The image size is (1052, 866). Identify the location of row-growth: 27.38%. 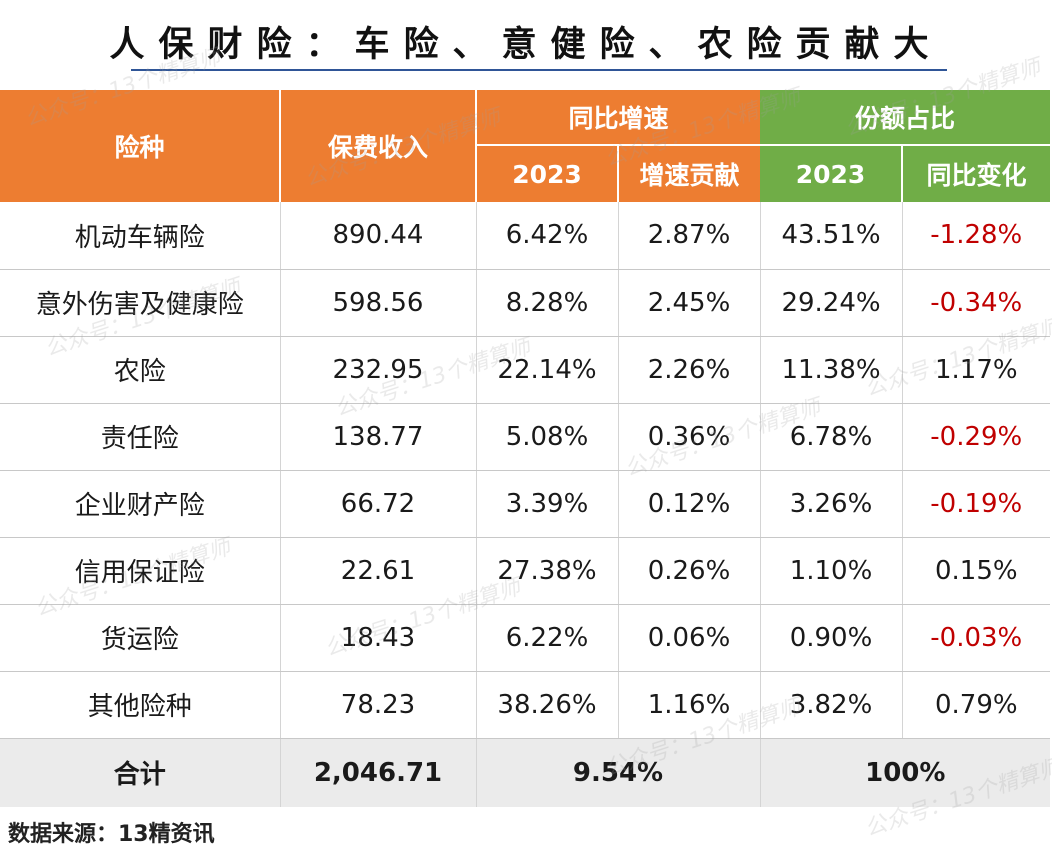
(547, 571).